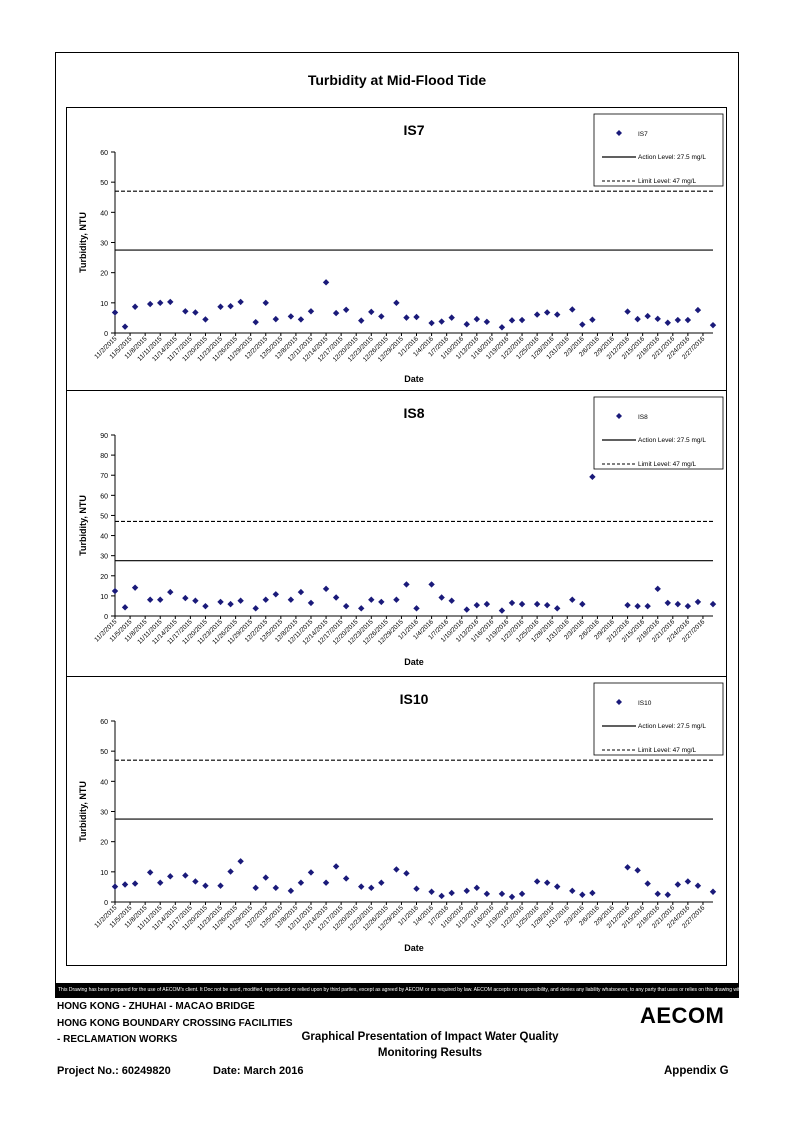 This screenshot has width=794, height=1123. I want to click on chart-title: IS8, so click(413, 413).